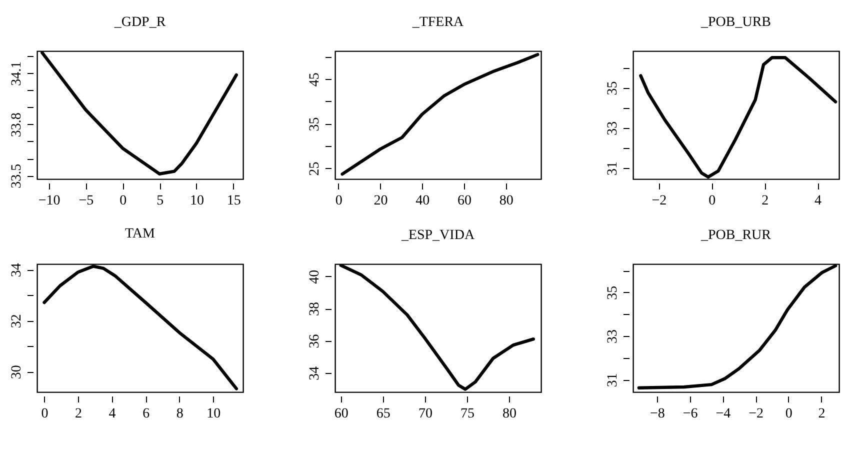 This screenshot has width=850, height=461. Describe the element at coordinates (49, 201) in the screenshot. I see `x-tick-label: −10` at that location.